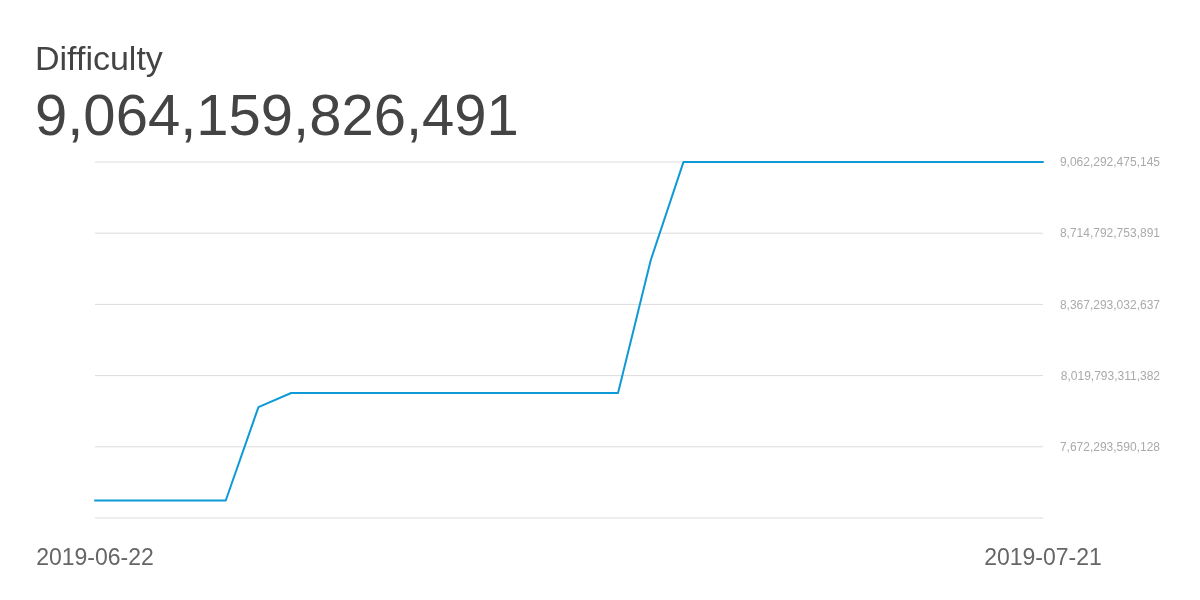  Describe the element at coordinates (1110, 304) in the screenshot. I see `y-tick-label: 8,367,293,032,637` at that location.